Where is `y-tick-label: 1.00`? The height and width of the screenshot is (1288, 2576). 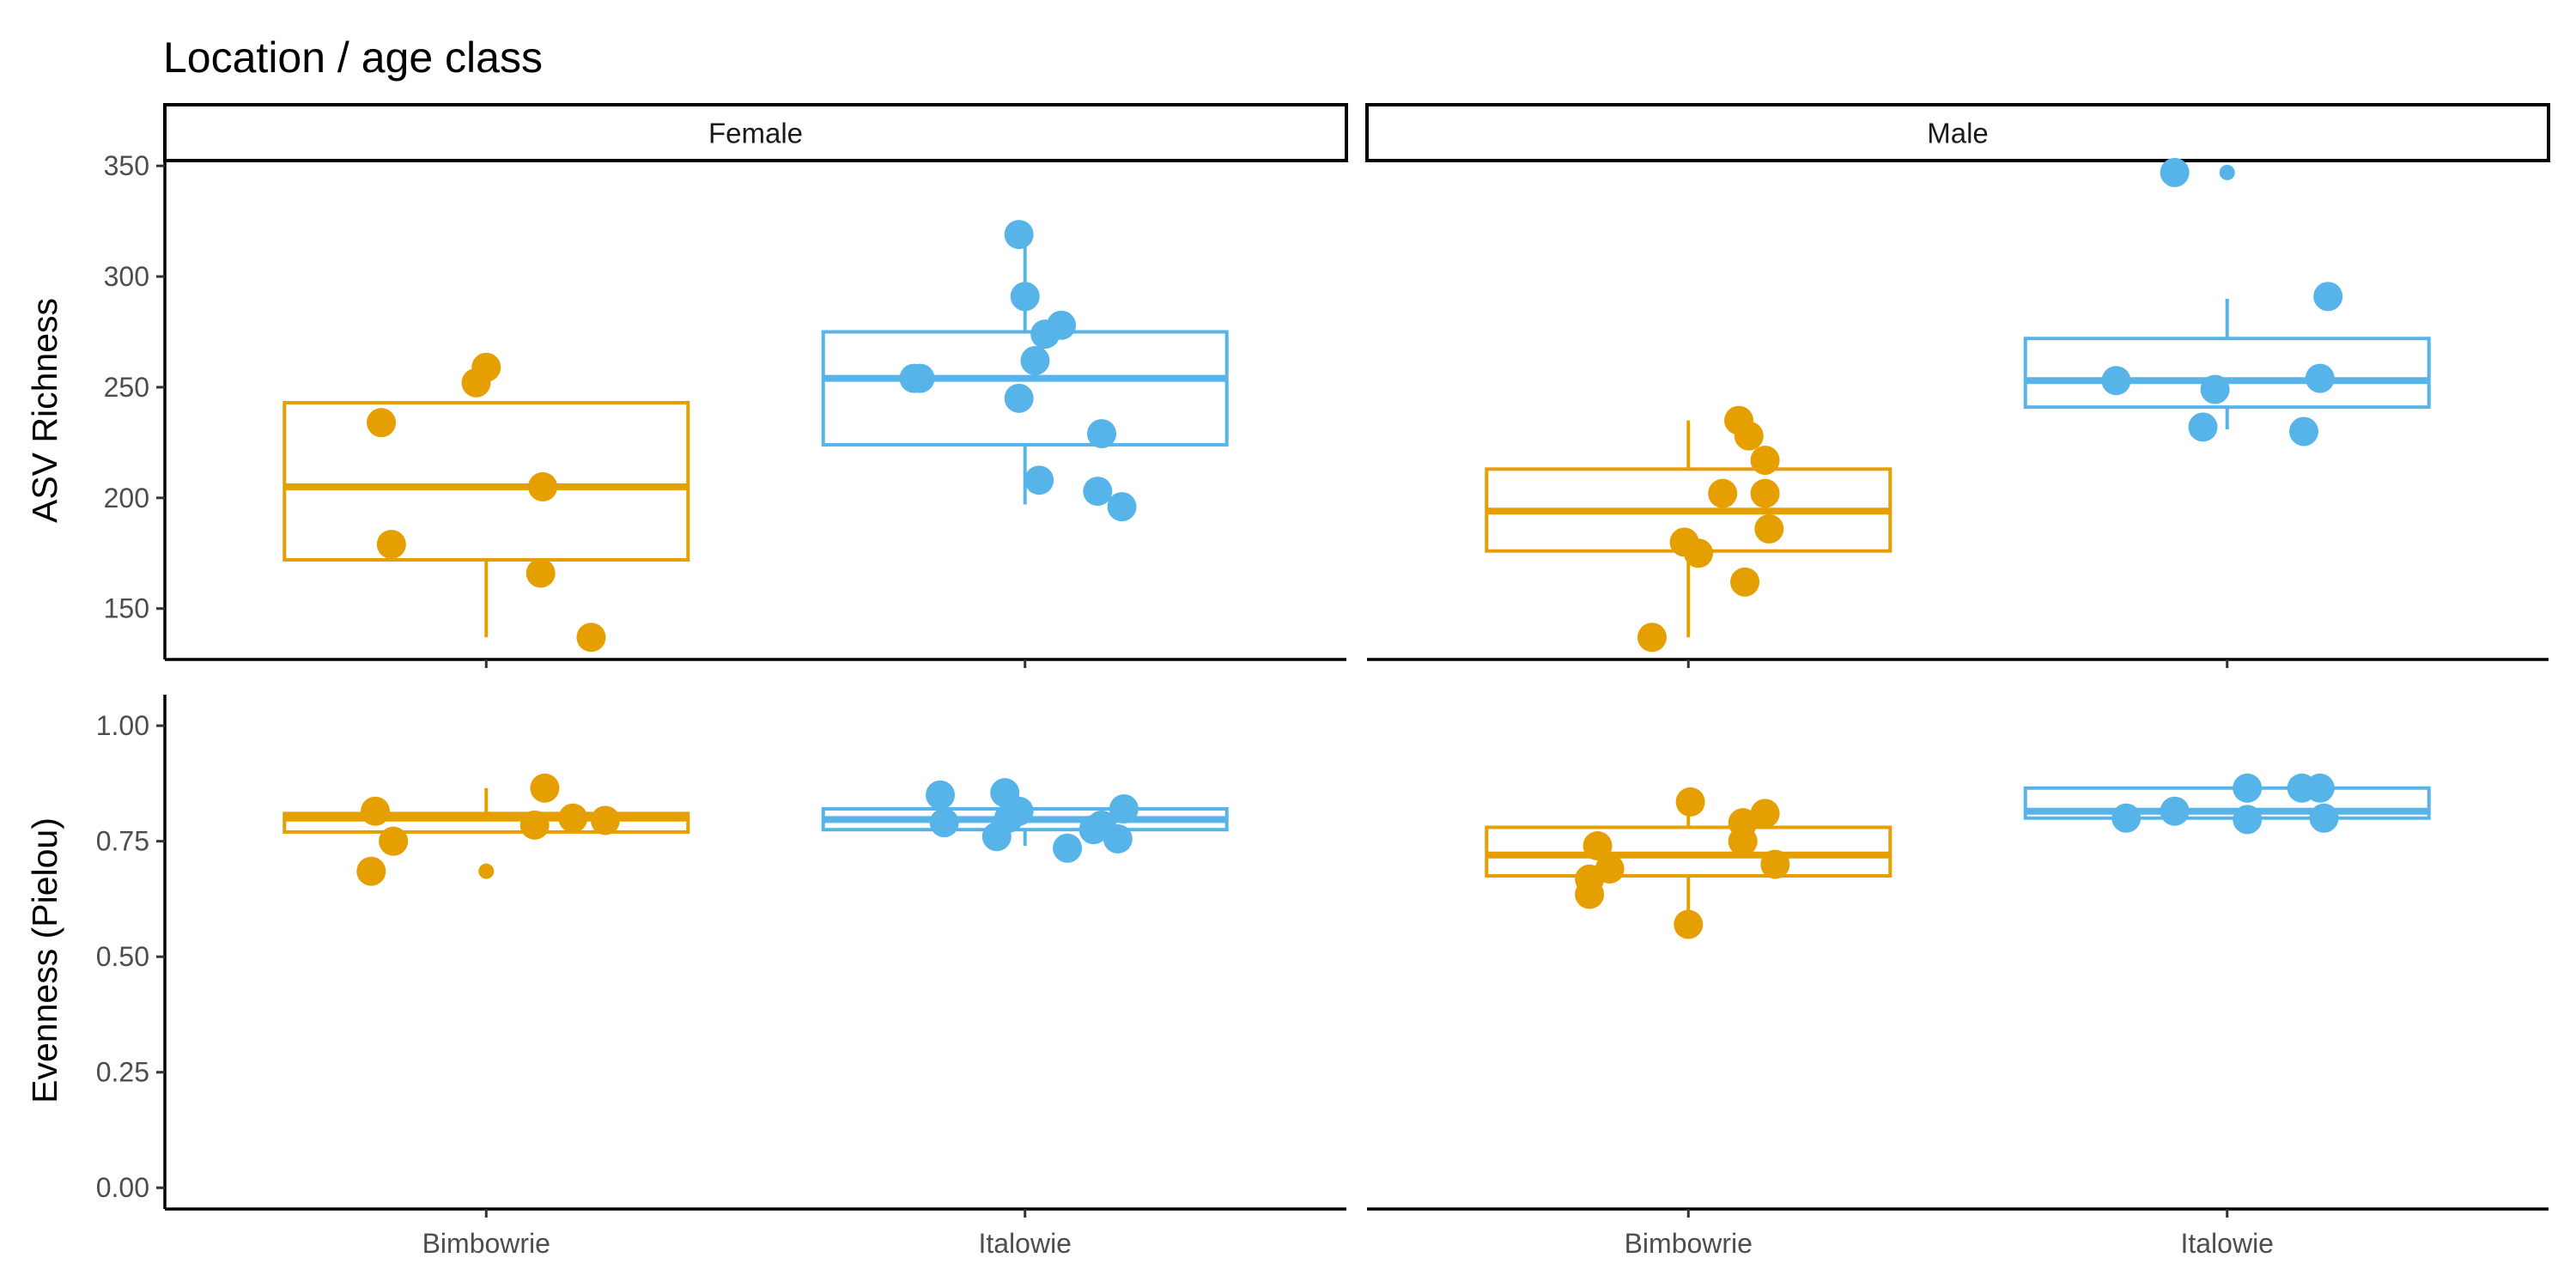 y-tick-label: 1.00 is located at coordinates (123, 726).